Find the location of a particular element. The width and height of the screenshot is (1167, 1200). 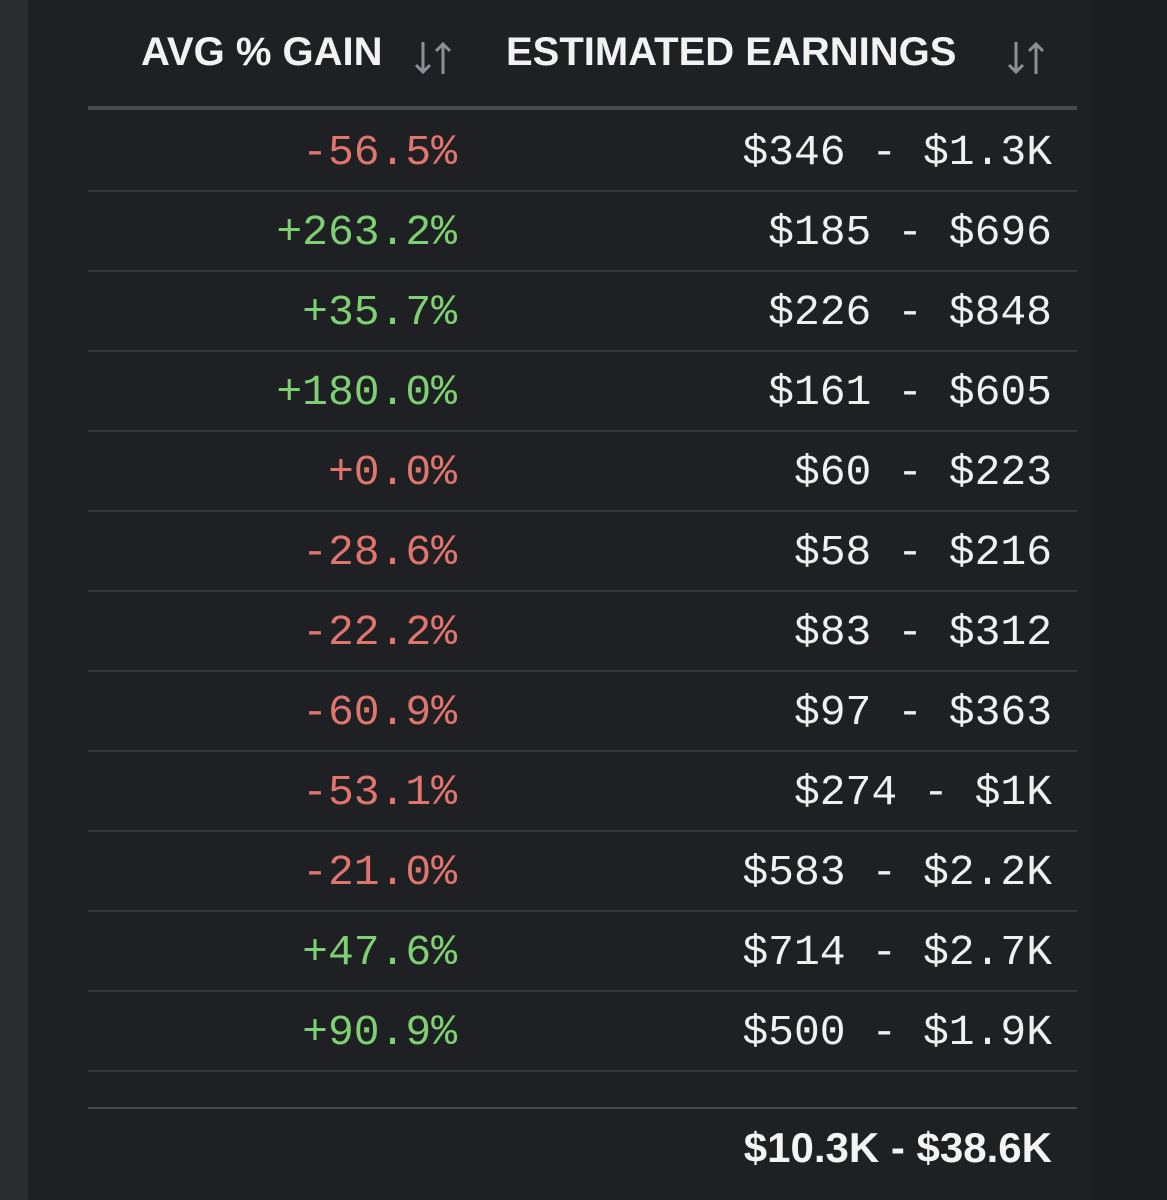

header-rule is located at coordinates (582, 108).